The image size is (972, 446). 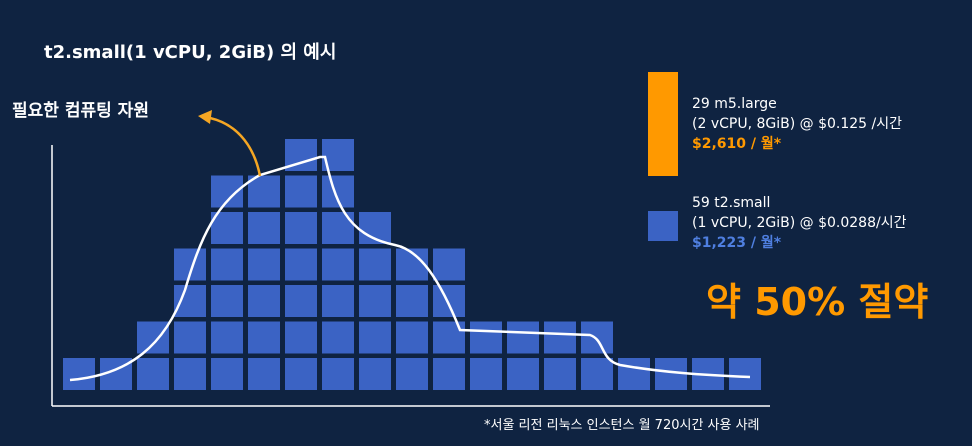 What do you see at coordinates (80, 110) in the screenshot?
I see `curve-label: 필요한 컴퓨팅 자원` at bounding box center [80, 110].